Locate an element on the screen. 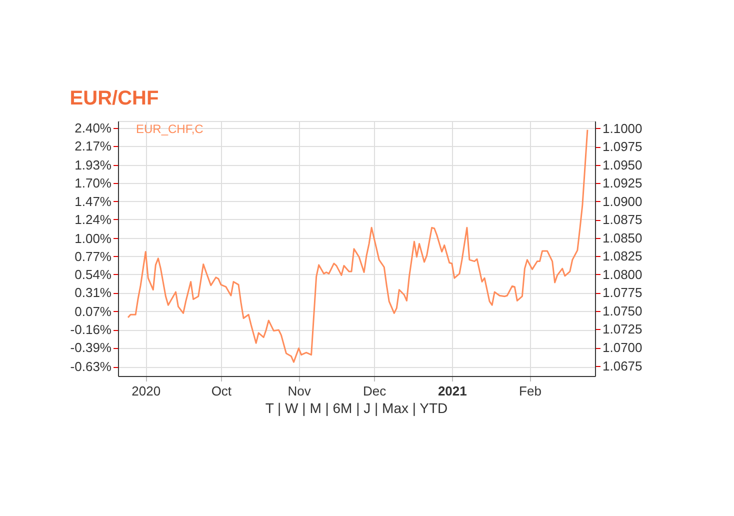 The image size is (734, 516). x-tick-label: Feb is located at coordinates (530, 391).